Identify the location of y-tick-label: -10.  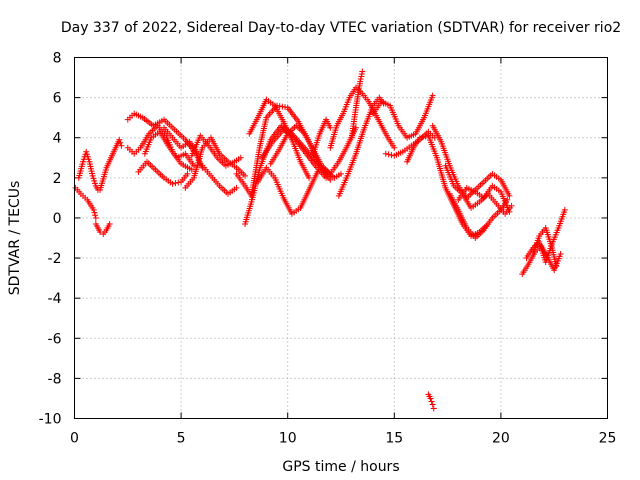
(50, 420).